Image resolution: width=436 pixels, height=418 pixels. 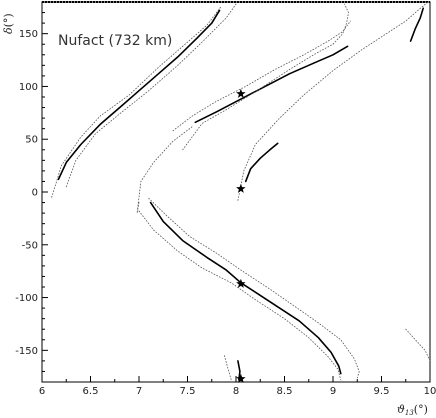 I want to click on y-tick-label: 150, so click(x=28, y=34).